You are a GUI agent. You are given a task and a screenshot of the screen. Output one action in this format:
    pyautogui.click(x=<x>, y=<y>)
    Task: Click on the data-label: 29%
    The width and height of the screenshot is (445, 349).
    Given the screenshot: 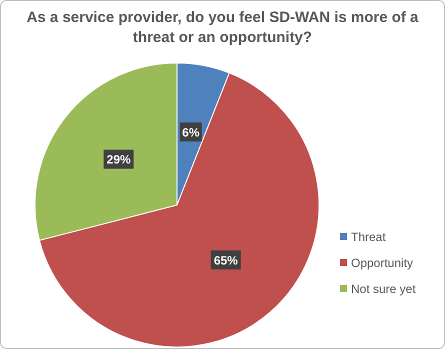 What is the action you would take?
    pyautogui.click(x=118, y=159)
    